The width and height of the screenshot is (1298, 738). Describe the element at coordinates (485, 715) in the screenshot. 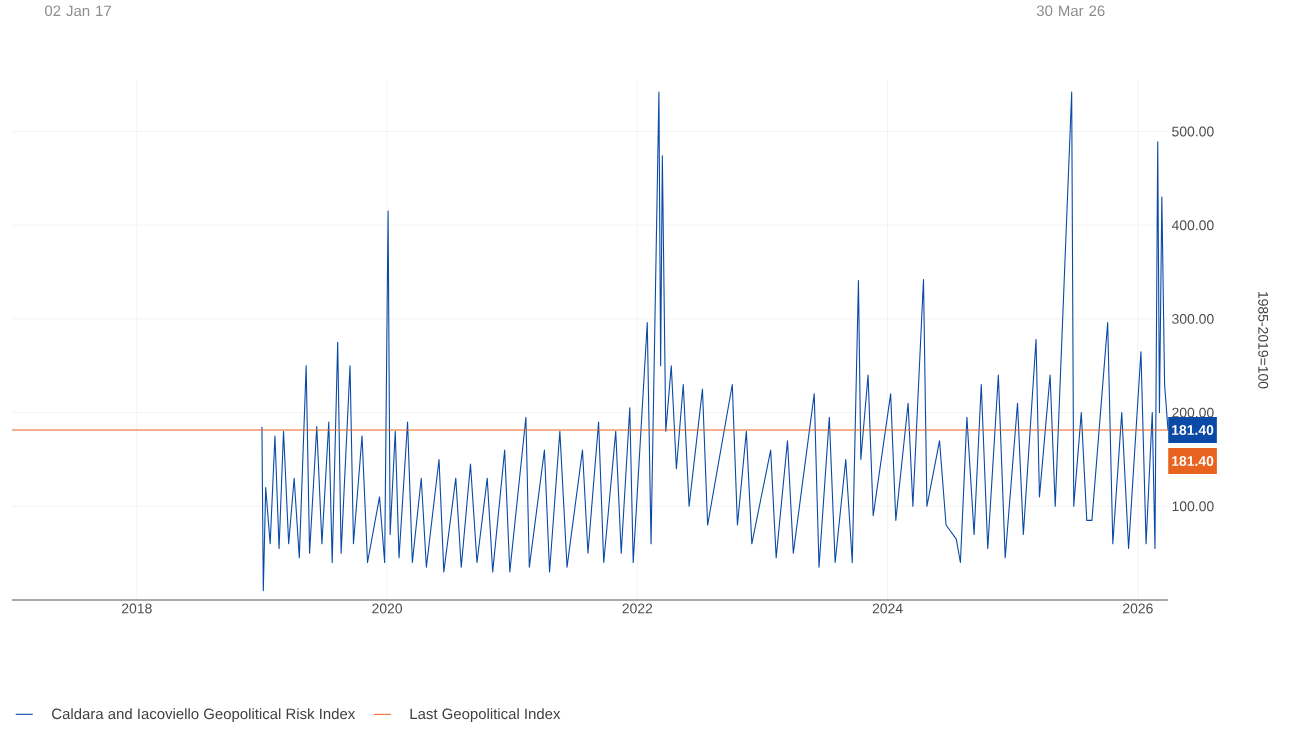

I see `legend-label: Last Geopolitical Index` at that location.